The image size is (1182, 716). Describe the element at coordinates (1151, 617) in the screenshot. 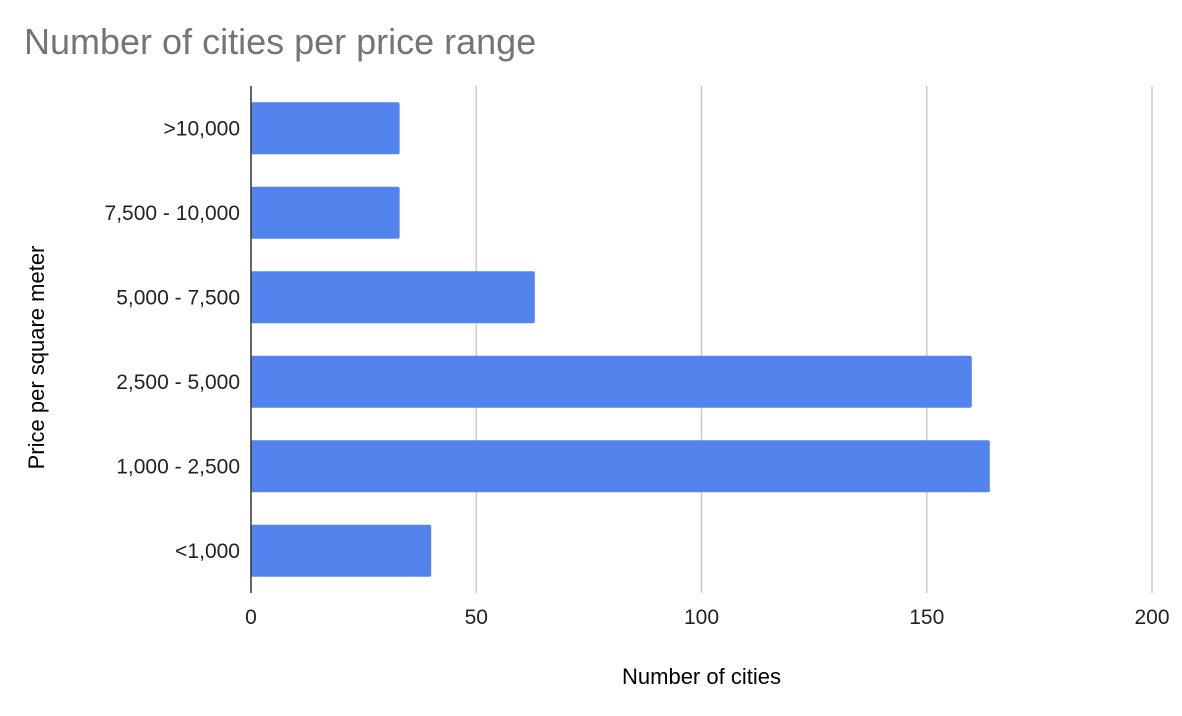

I see `x-tick-label: 200` at that location.